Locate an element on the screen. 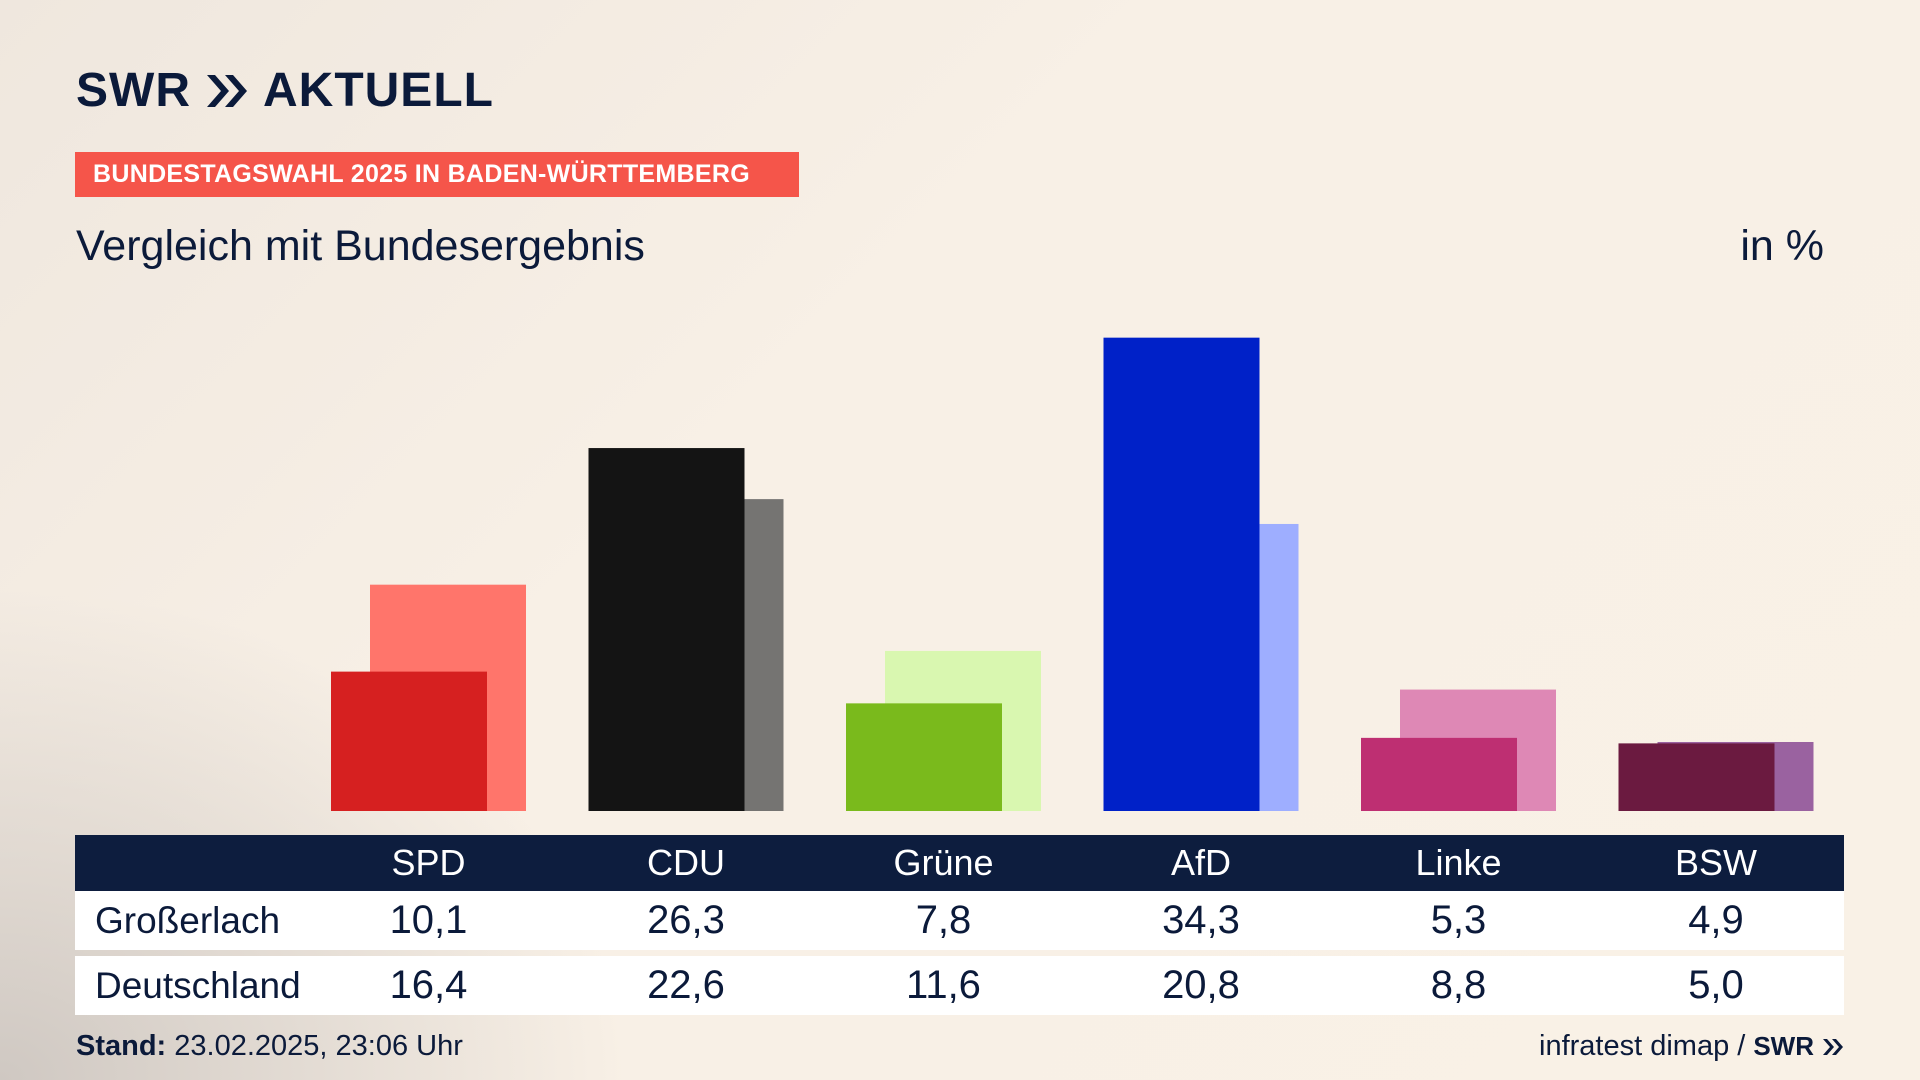 Image resolution: width=1920 pixels, height=1080 pixels. header-grüne: Grüne is located at coordinates (943, 862).